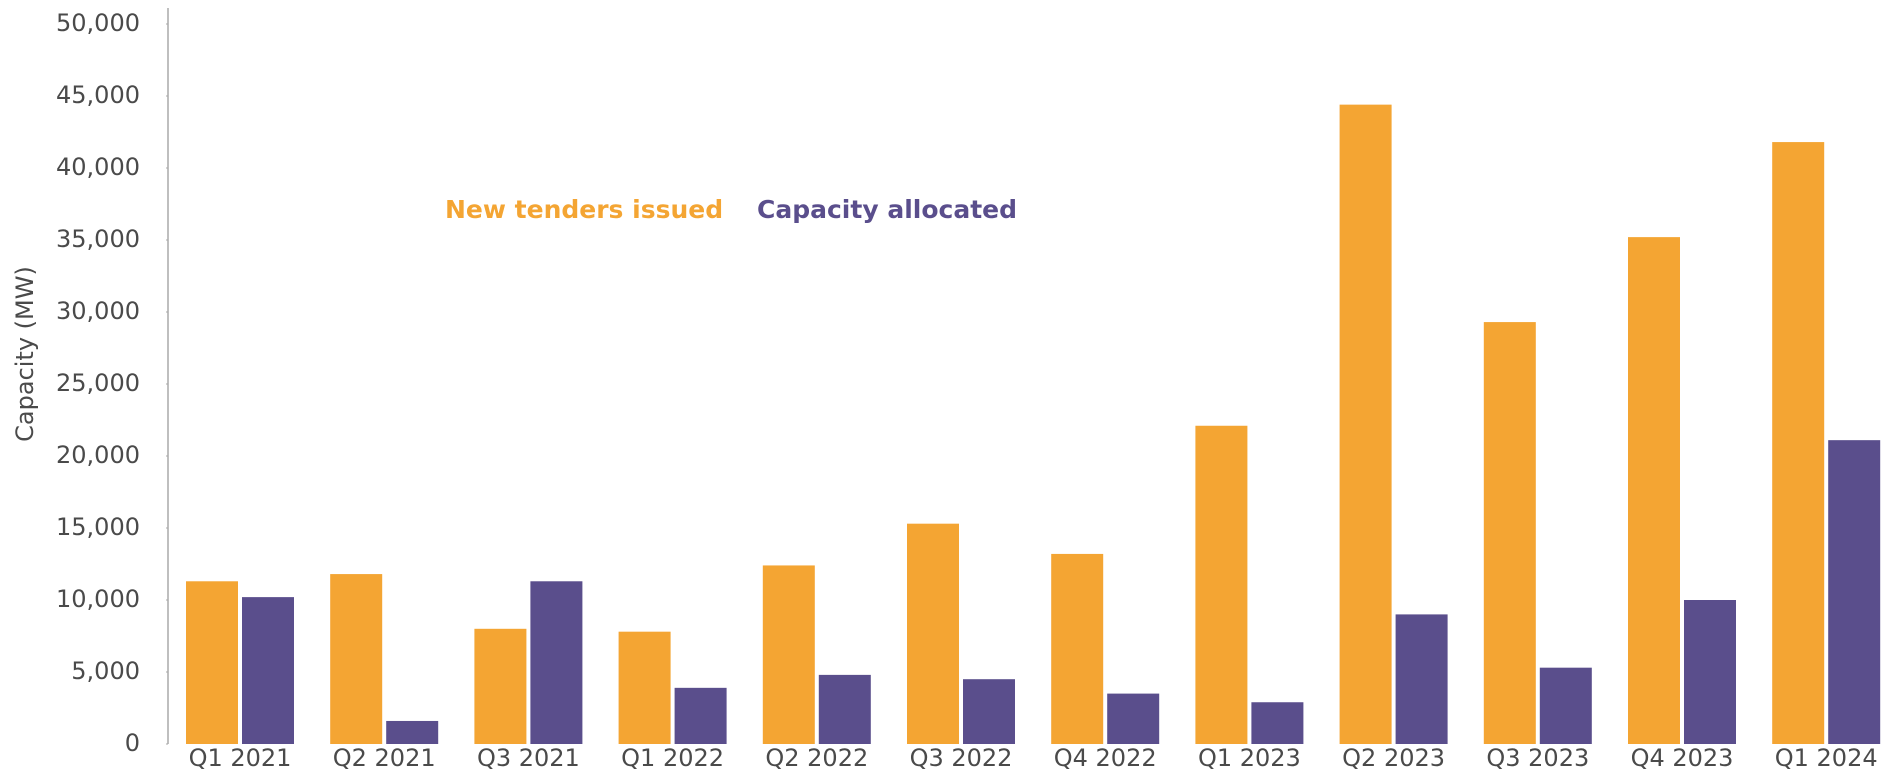 Image resolution: width=1892 pixels, height=776 pixels. I want to click on x-tick-label: Q2 2021, so click(384, 758).